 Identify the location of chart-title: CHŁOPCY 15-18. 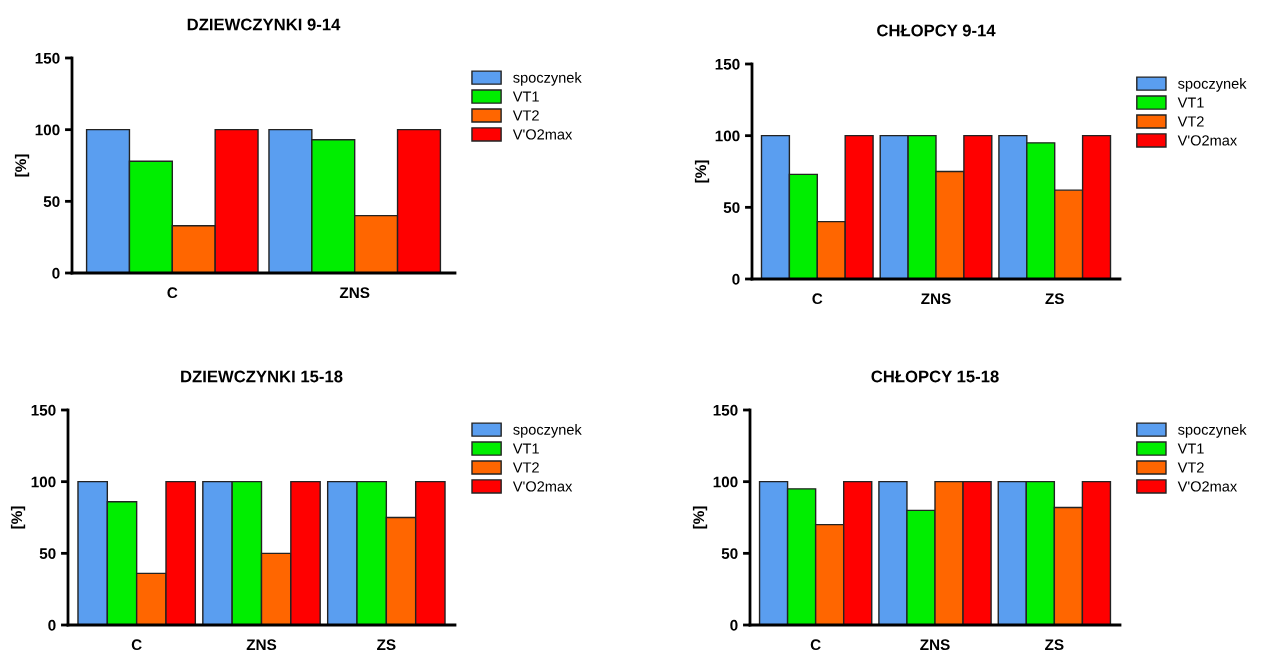
(935, 376).